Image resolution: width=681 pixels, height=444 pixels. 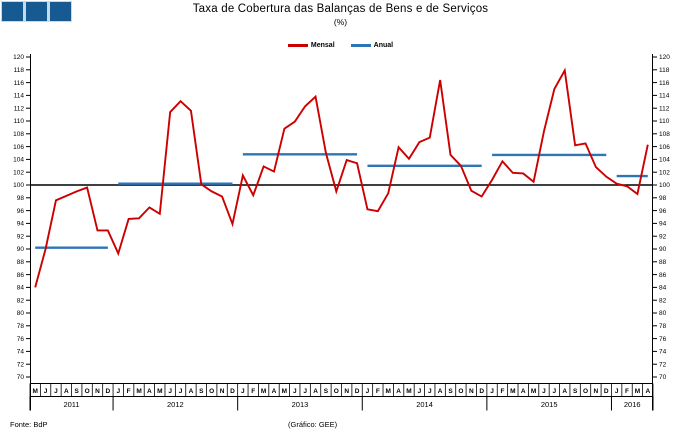 I want to click on legend: Mensal Anual, so click(x=340, y=45).